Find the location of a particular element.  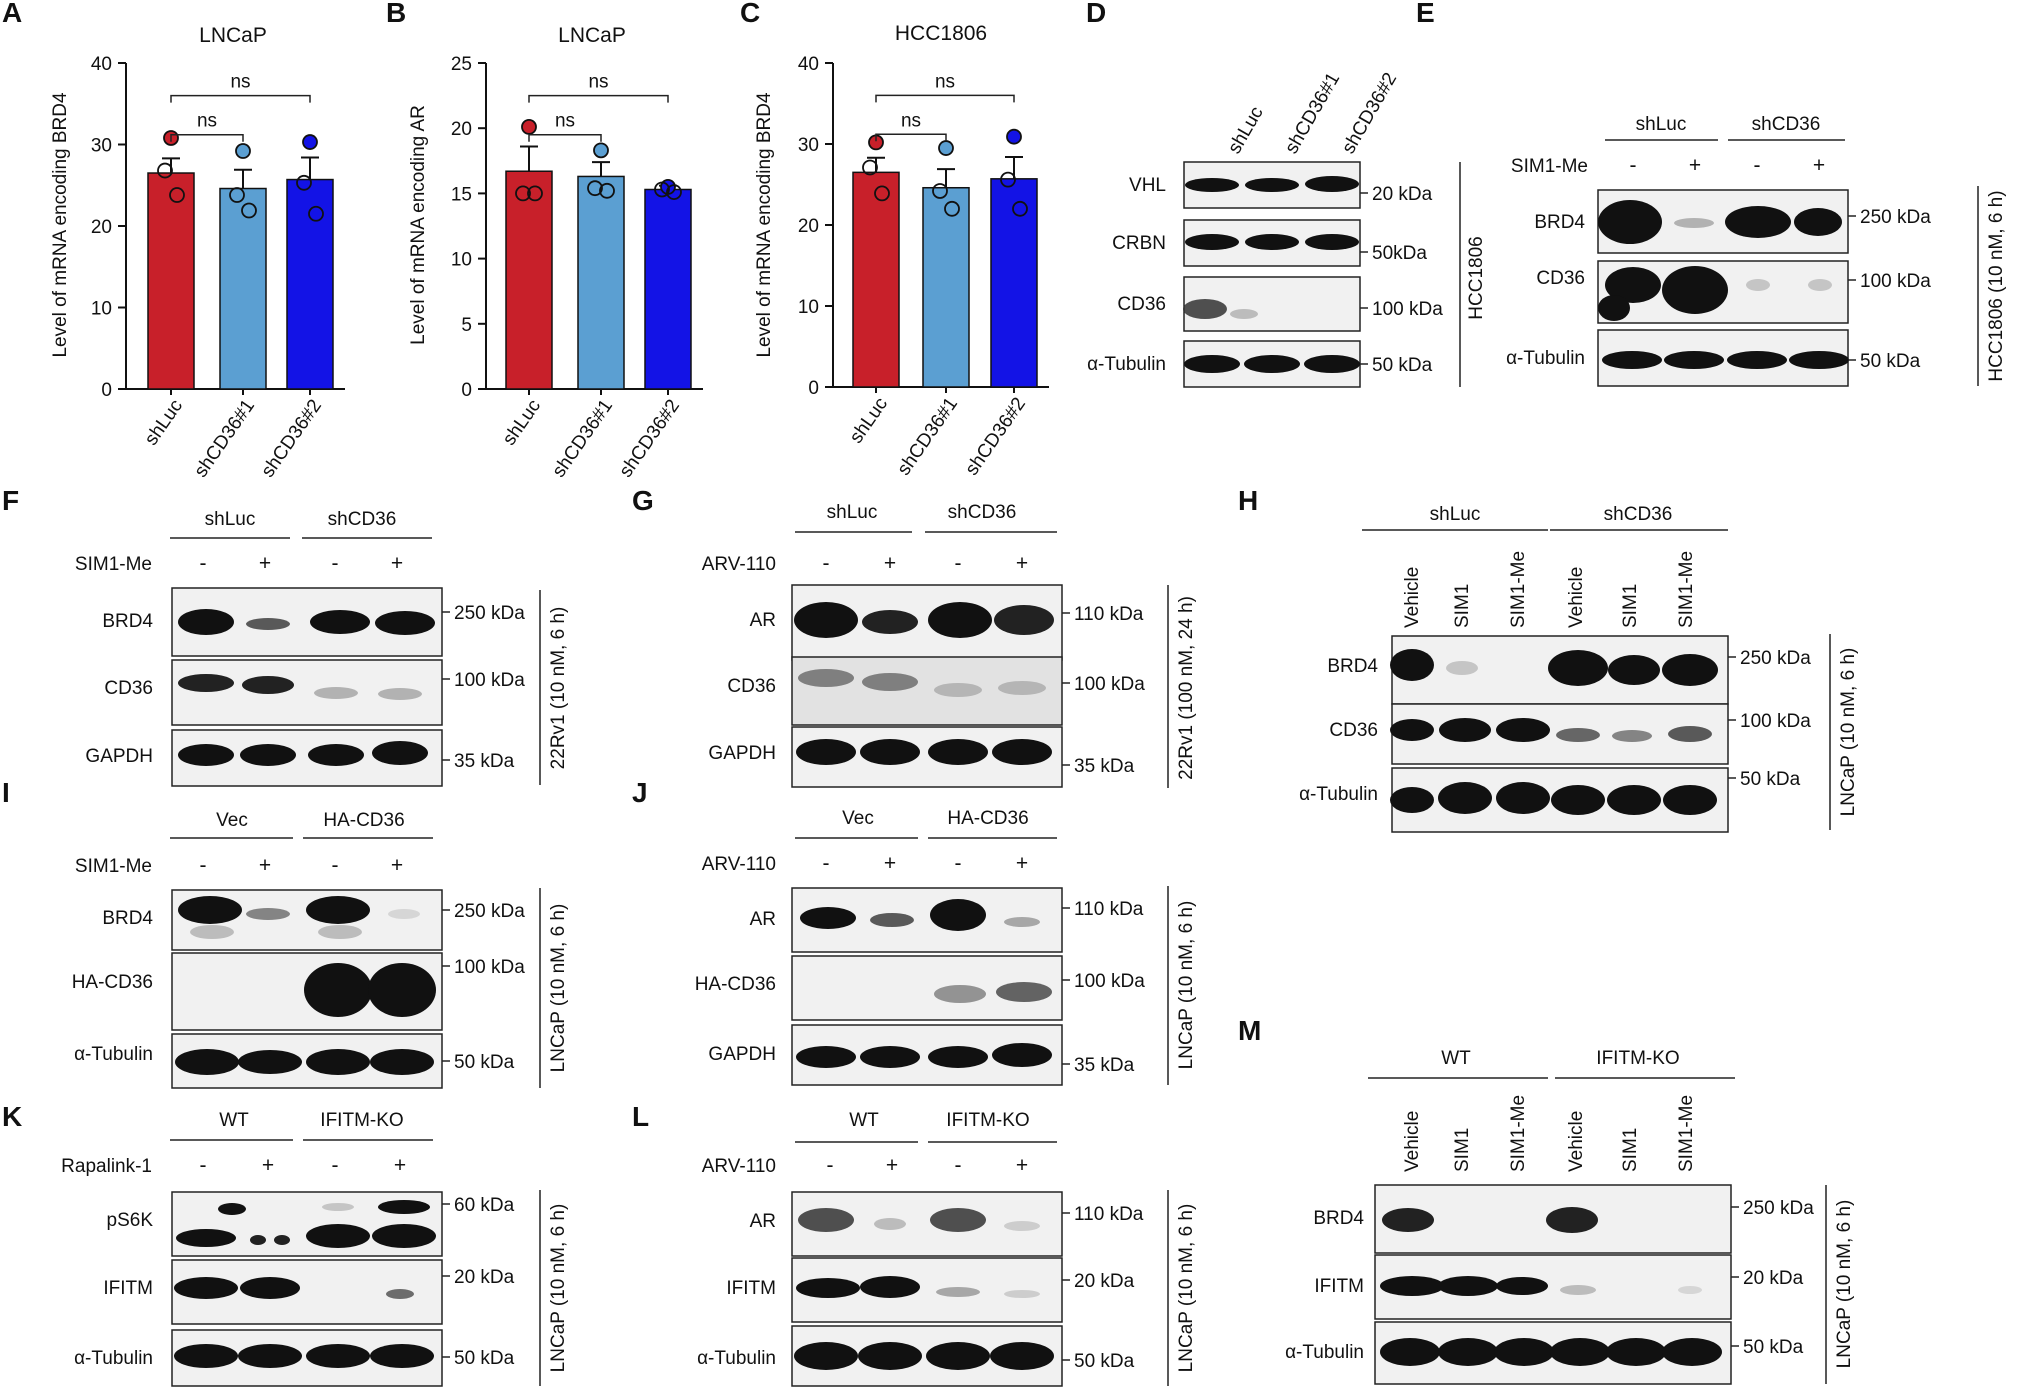

treatment-label: SIM1-Me is located at coordinates (1549, 166).